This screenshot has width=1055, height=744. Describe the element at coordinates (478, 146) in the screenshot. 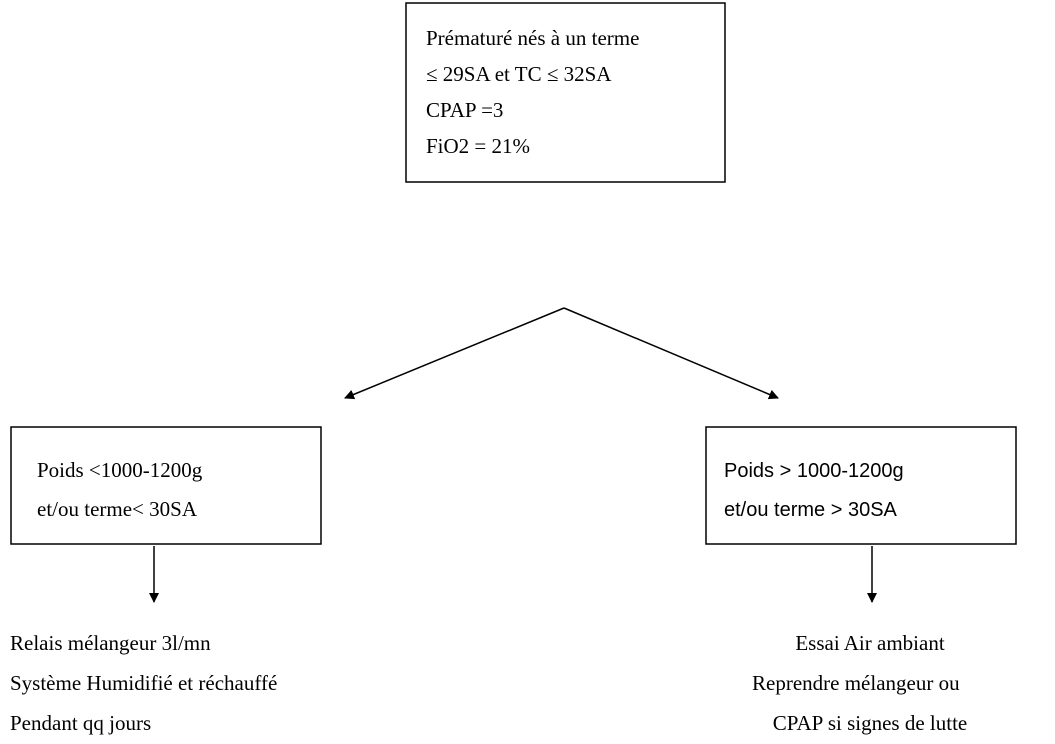

I see `text-line: FiO2 = 21%` at that location.